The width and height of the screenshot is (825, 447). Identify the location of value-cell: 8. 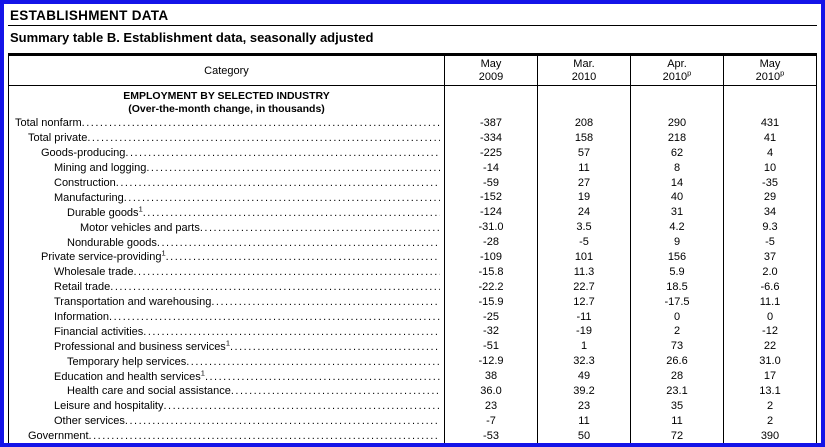
(676, 168).